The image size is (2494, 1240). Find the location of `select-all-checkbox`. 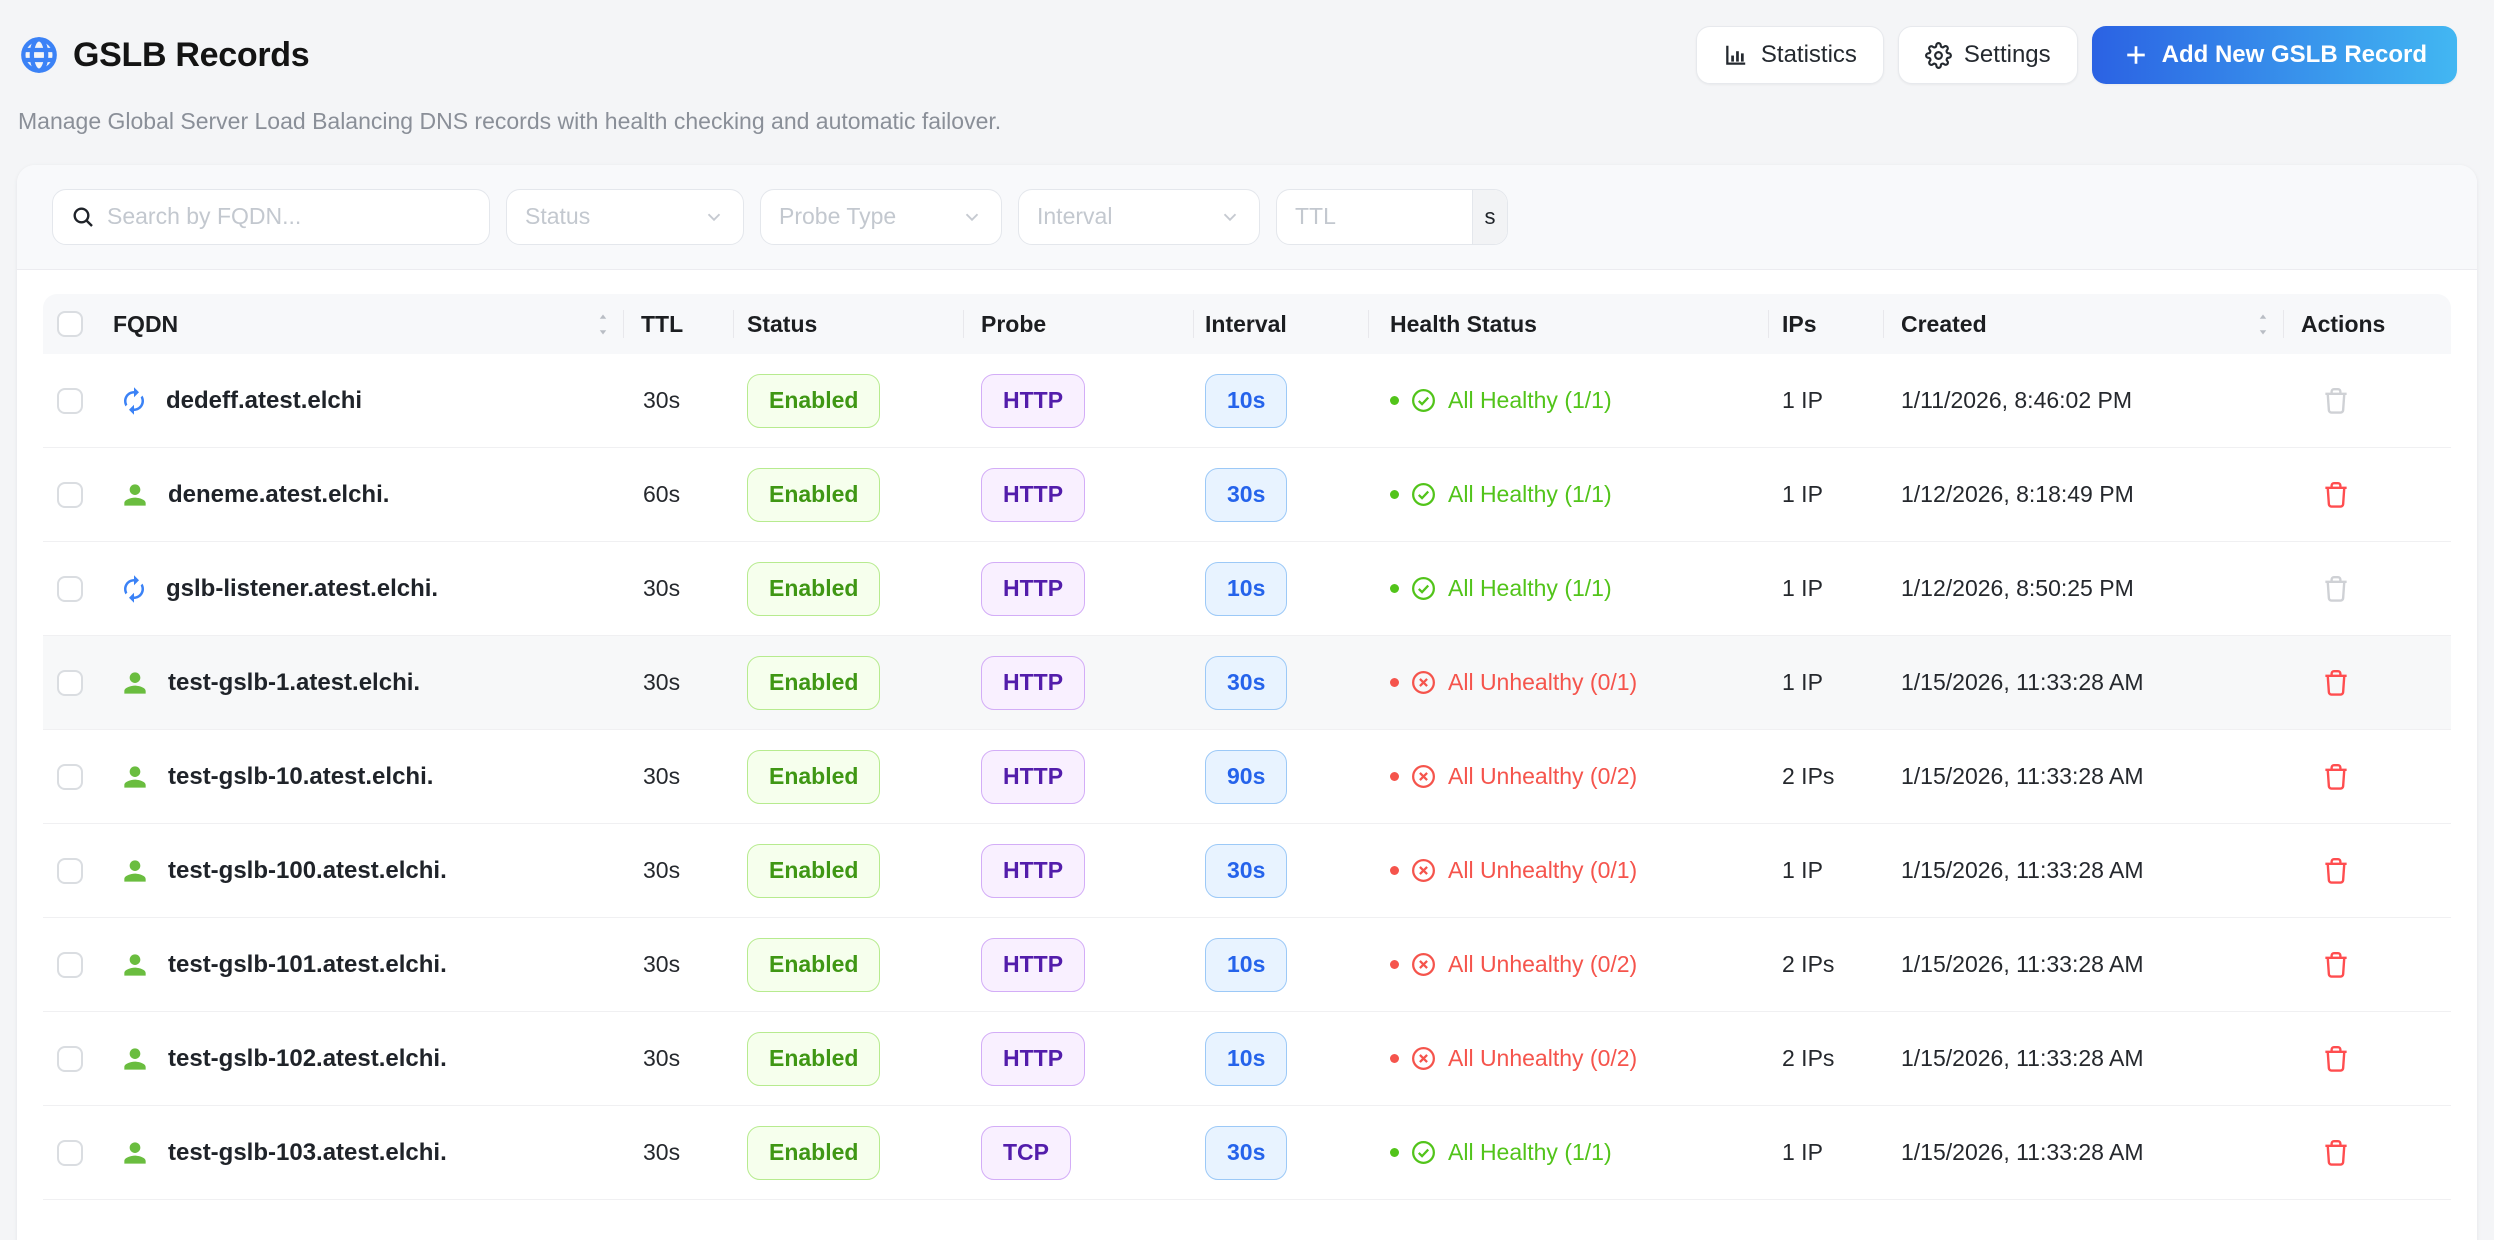

select-all-checkbox is located at coordinates (70, 324).